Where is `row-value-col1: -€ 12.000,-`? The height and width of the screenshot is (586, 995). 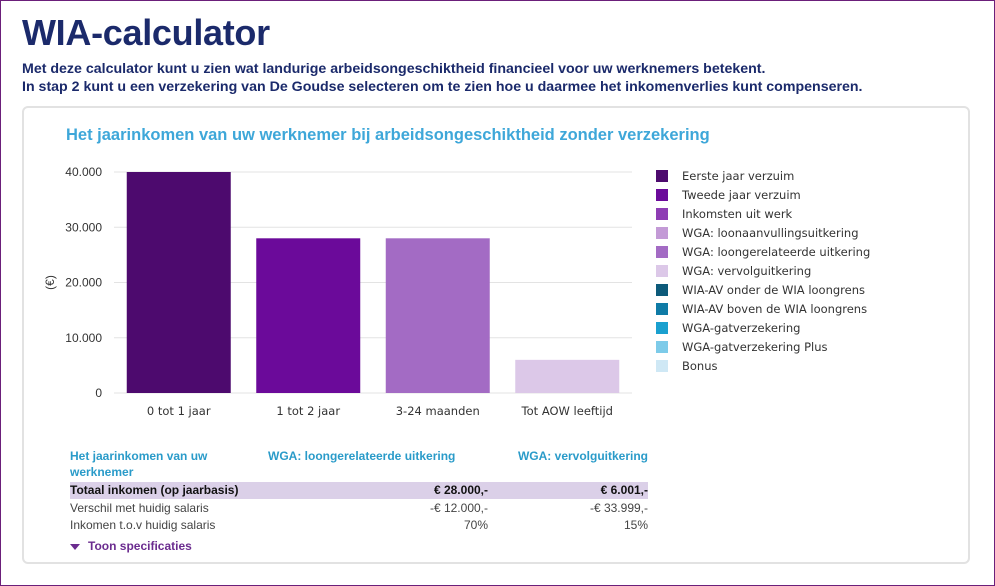
row-value-col1: -€ 12.000,- is located at coordinates (458, 508).